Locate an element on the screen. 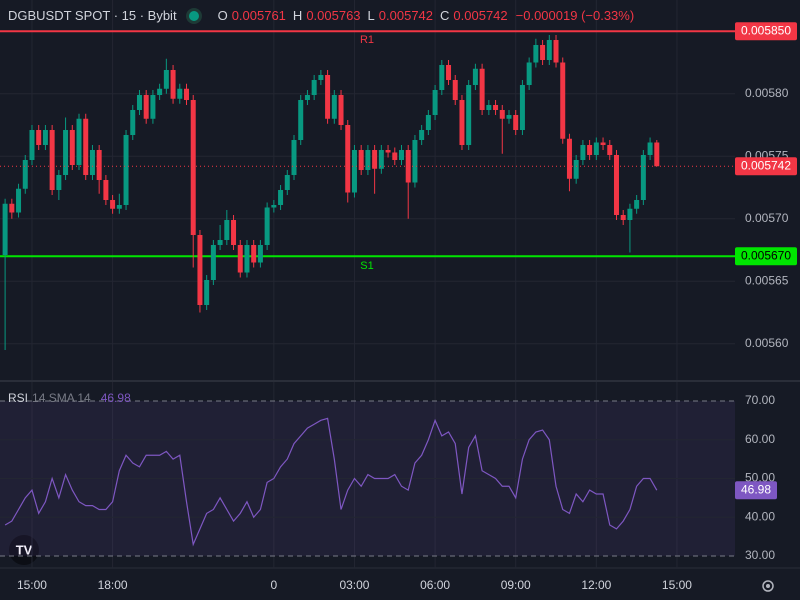 The width and height of the screenshot is (800, 600). x-tick-label: 06:00 is located at coordinates (435, 585).